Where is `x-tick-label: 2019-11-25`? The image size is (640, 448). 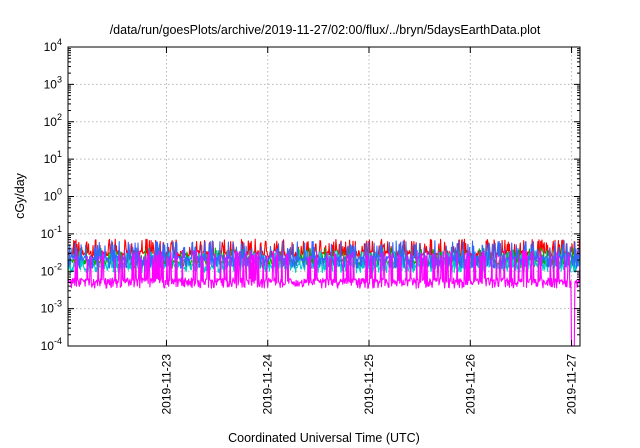
x-tick-label: 2019-11-25 is located at coordinates (369, 384).